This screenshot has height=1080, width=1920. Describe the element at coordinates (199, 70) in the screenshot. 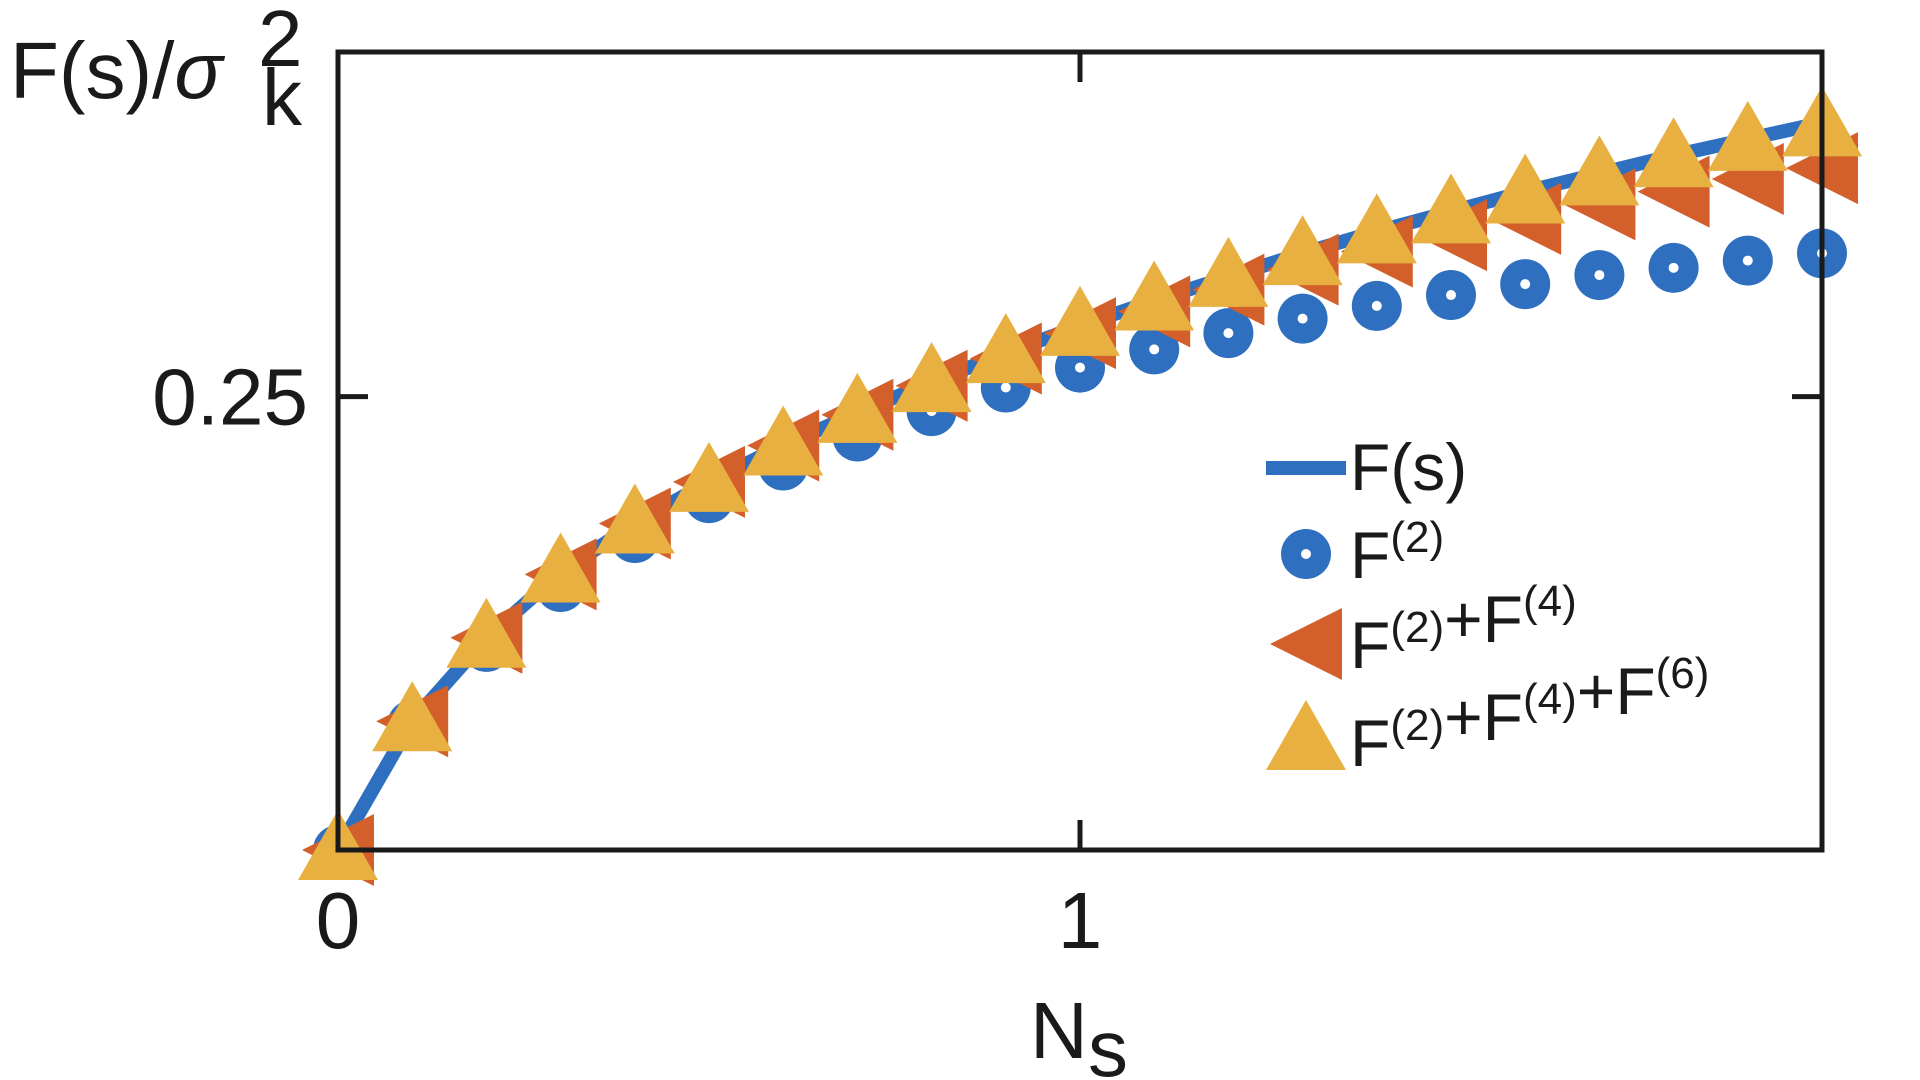

I see `y-axis-label-symbol: σ` at that location.